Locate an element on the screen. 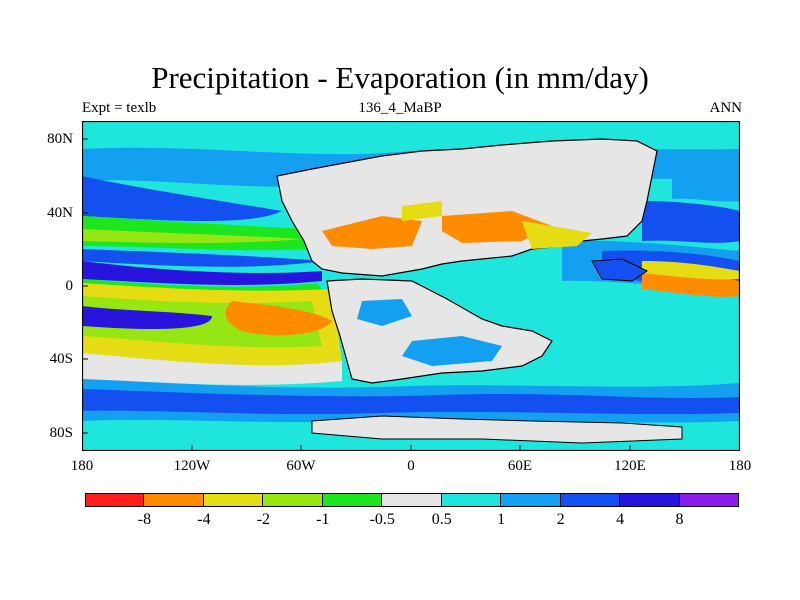 Image resolution: width=800 pixels, height=600 pixels. colorbar-label: -1 is located at coordinates (323, 519).